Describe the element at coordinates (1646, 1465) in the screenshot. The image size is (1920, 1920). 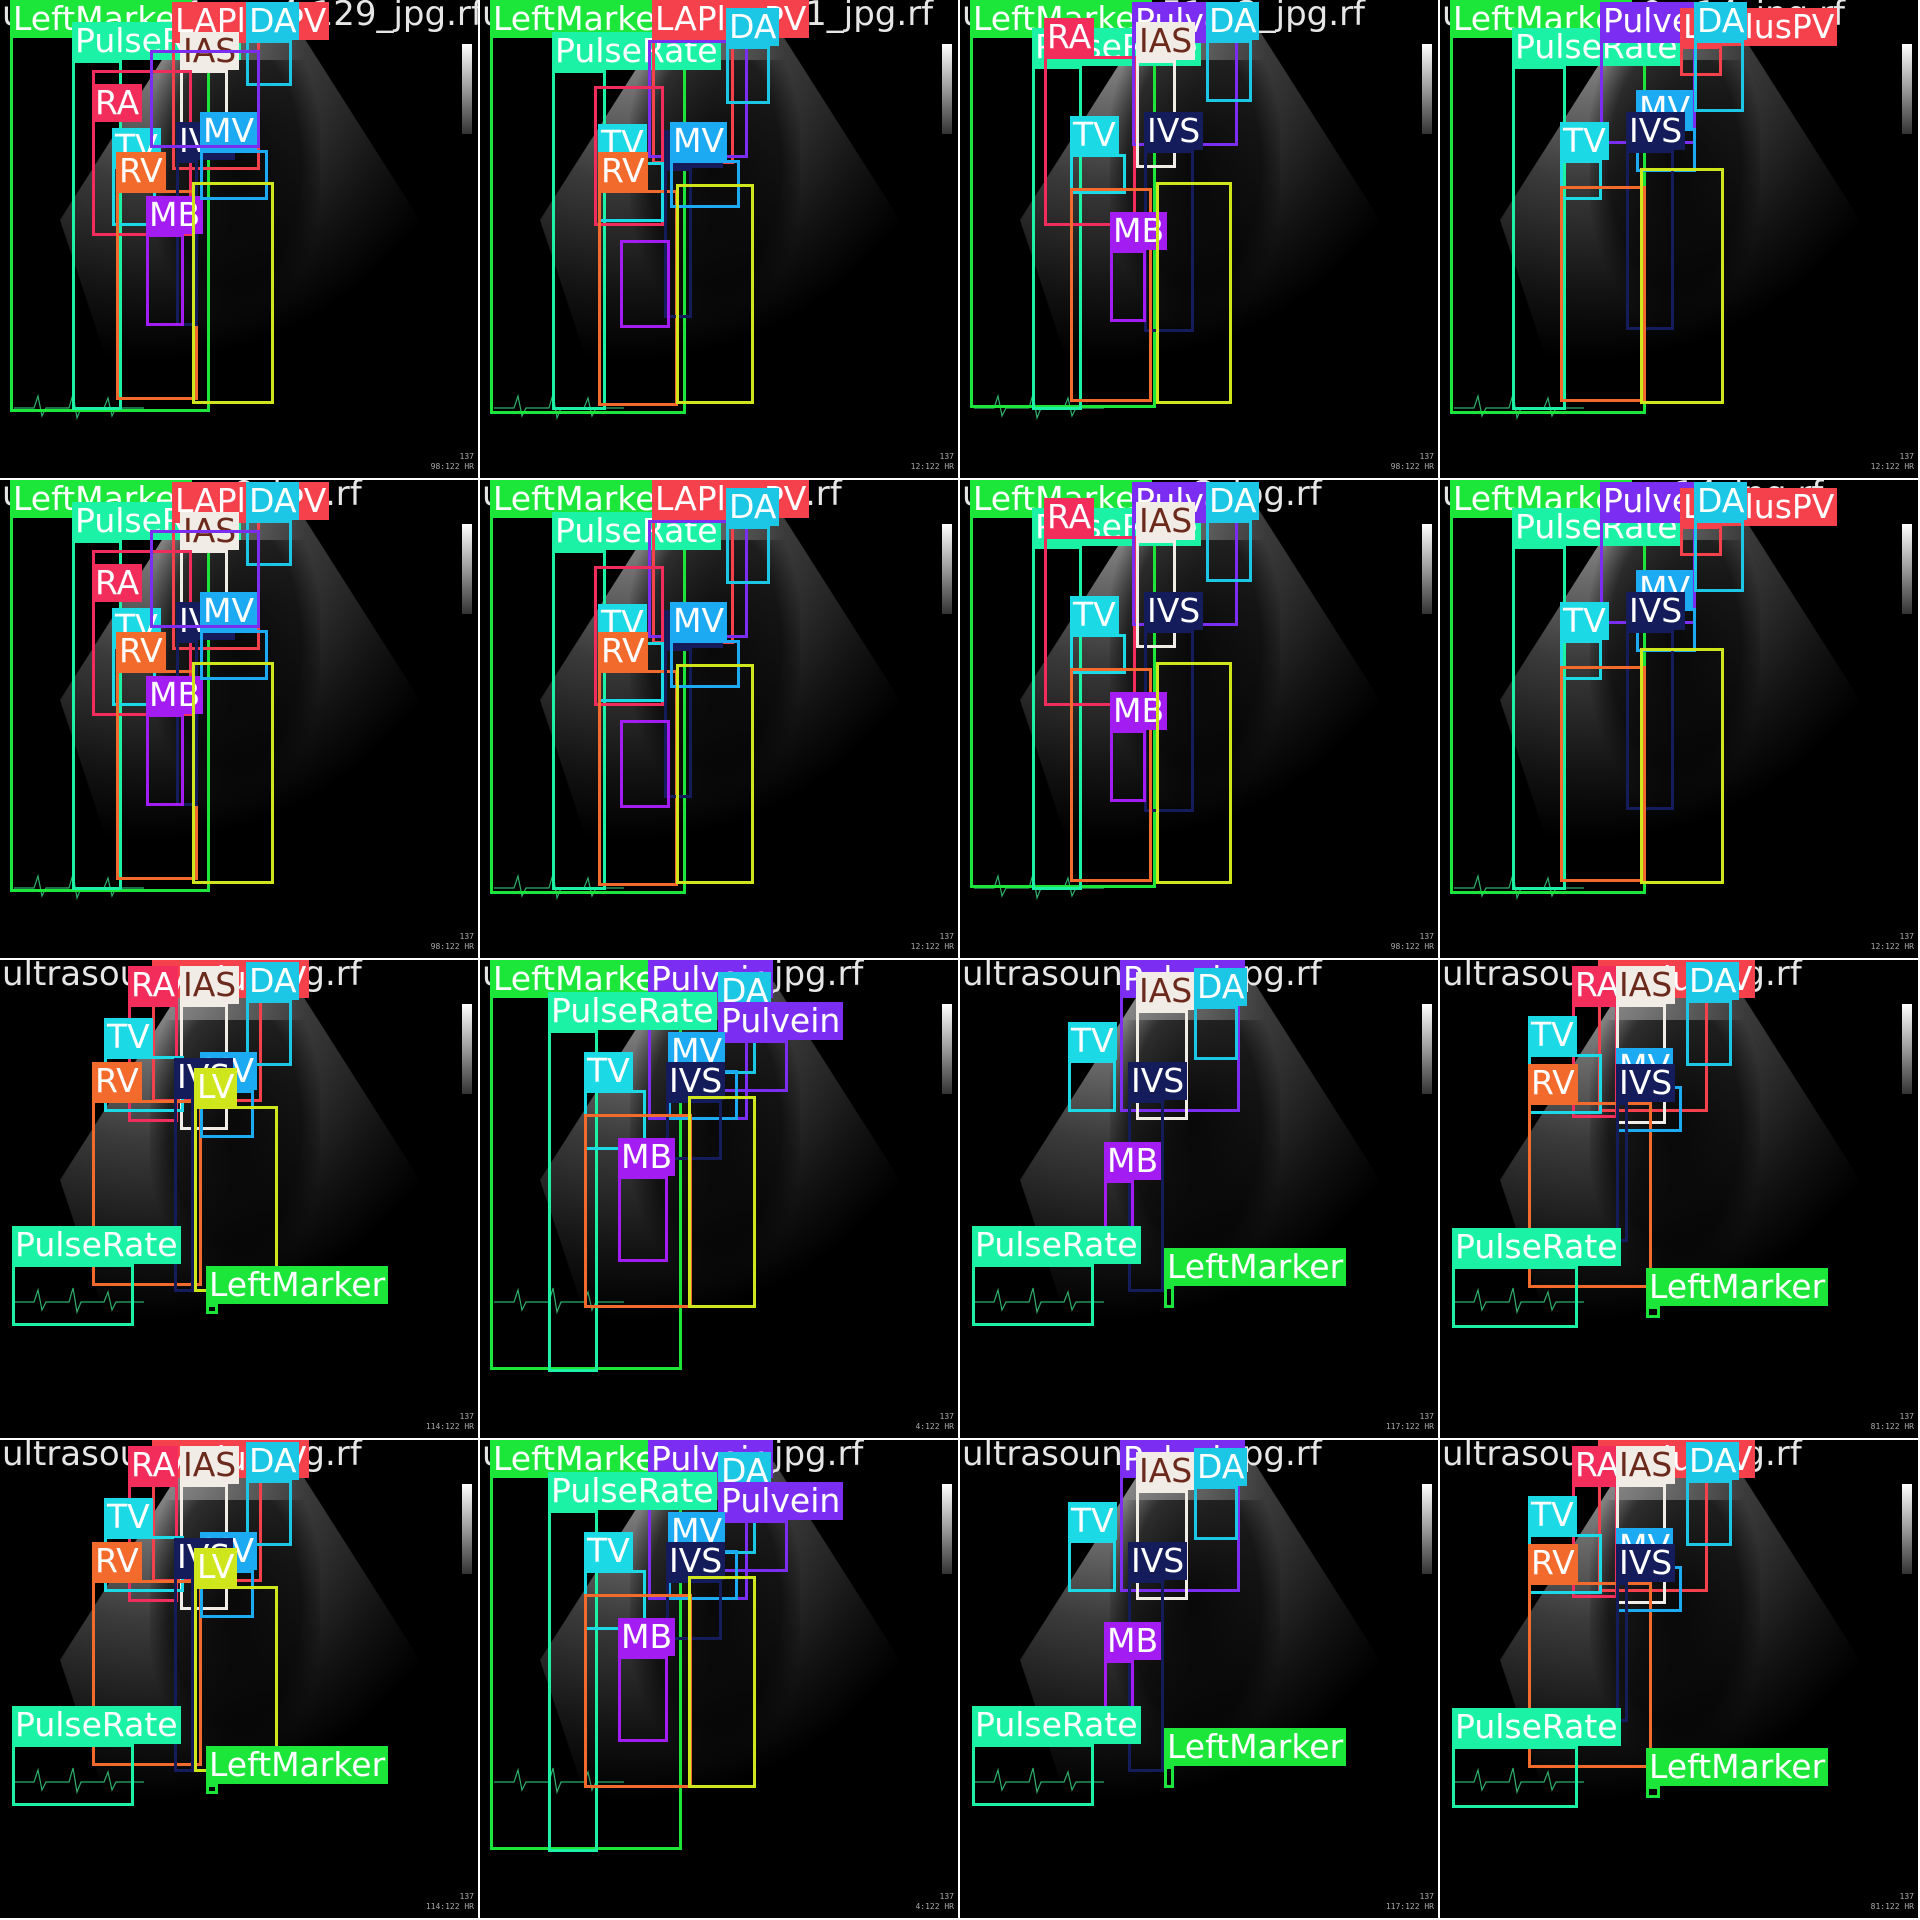
I see `bbox-label-ias: IAS` at that location.